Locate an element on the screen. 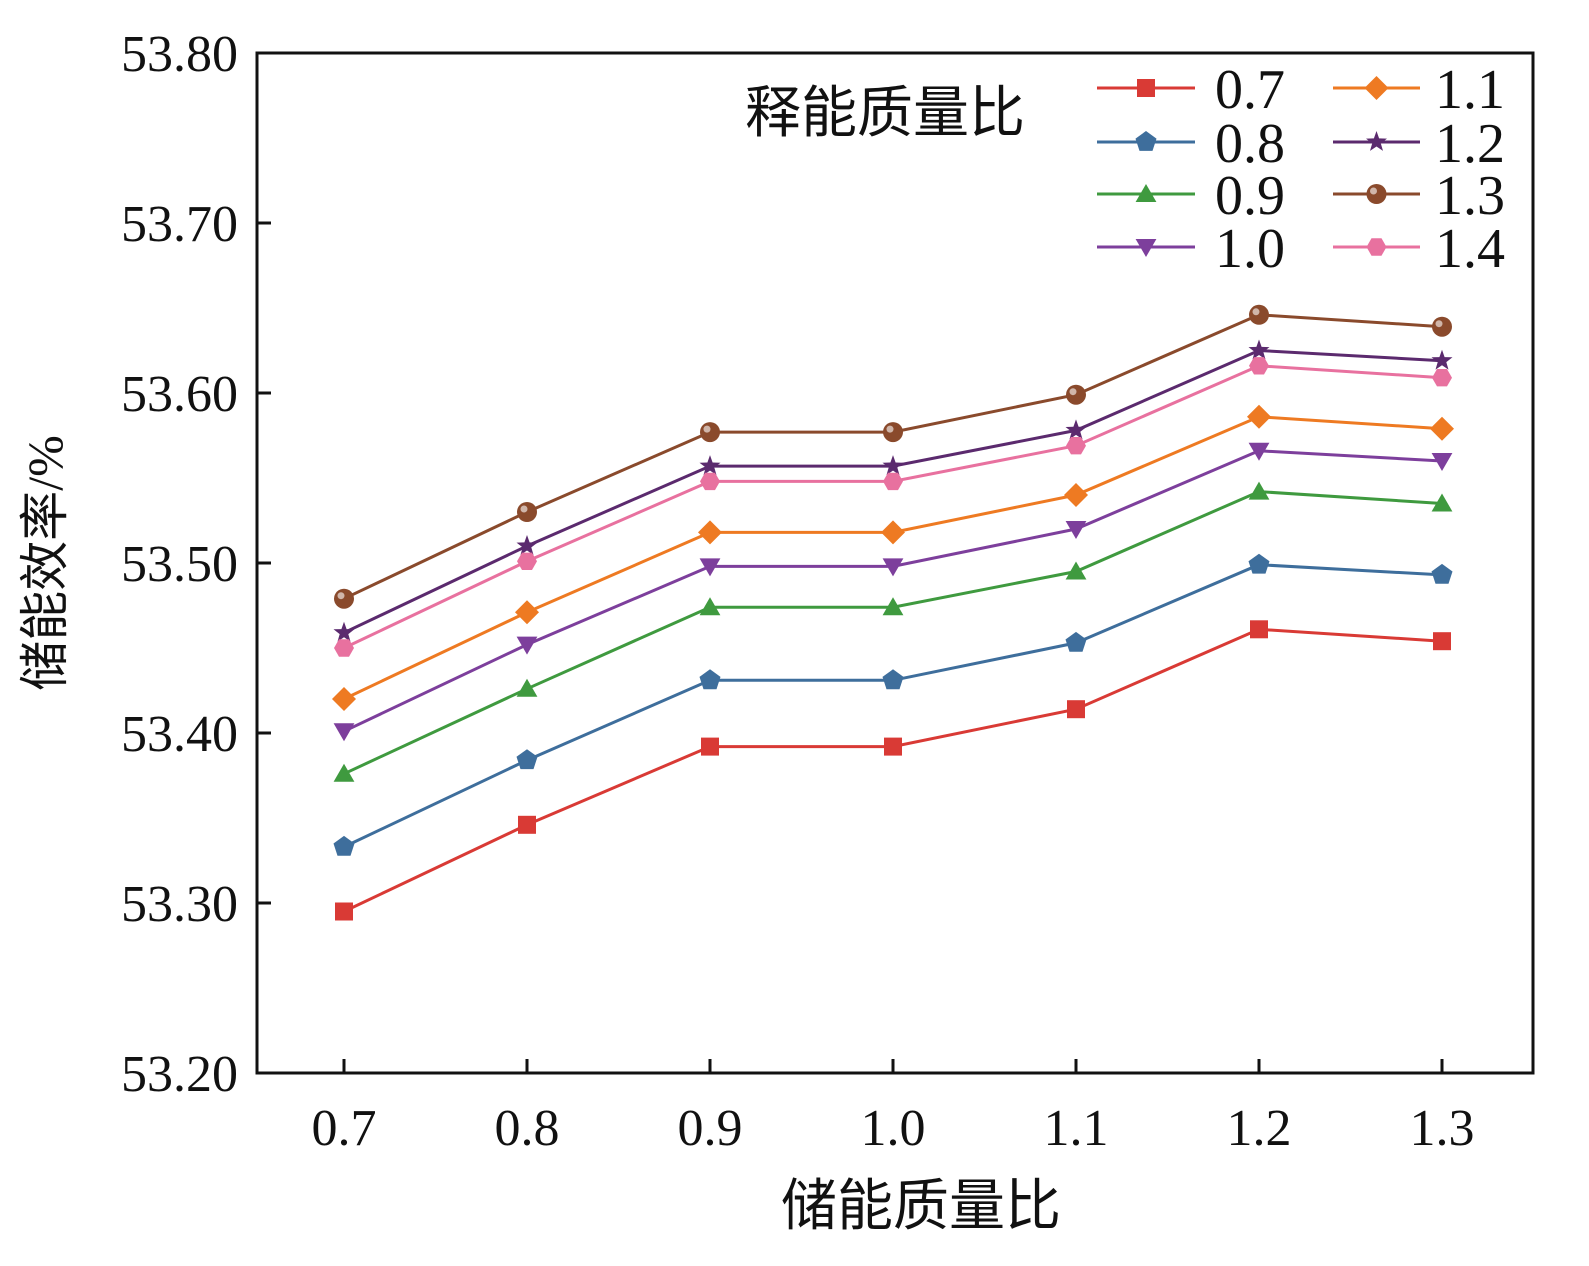 Image resolution: width=1589 pixels, height=1266 pixels. x-tick-label: 1.1 is located at coordinates (1076, 1128).